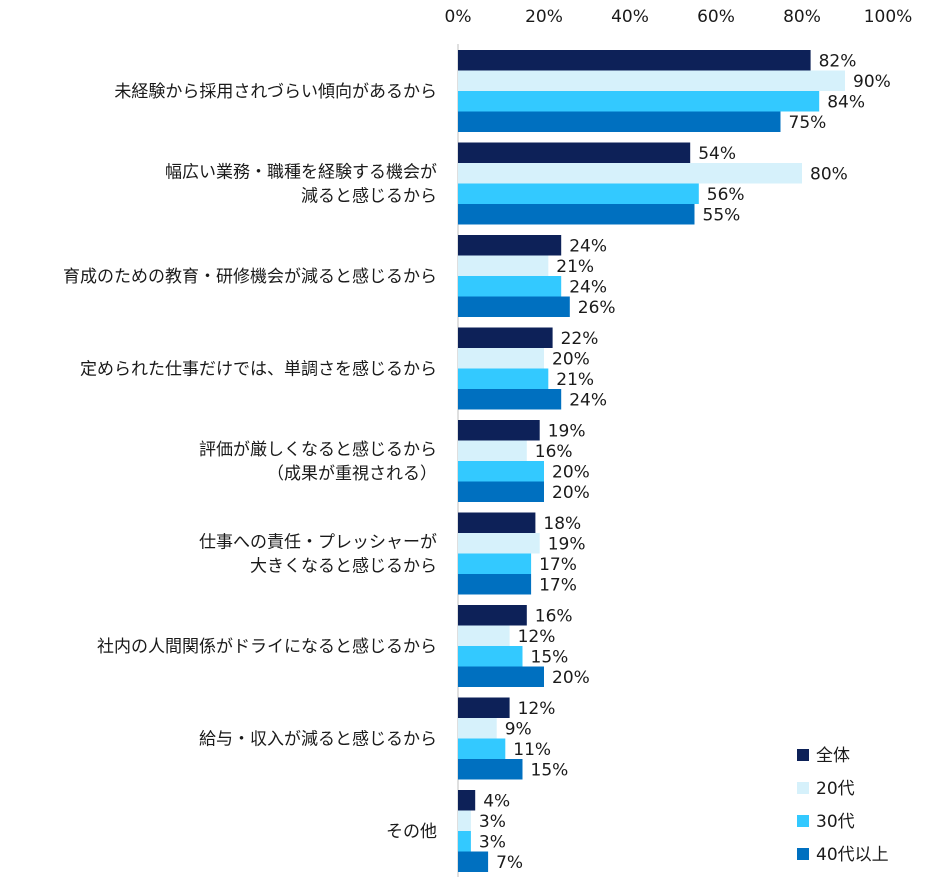  Describe the element at coordinates (518, 729) in the screenshot. I see `data-label: 9%` at that location.